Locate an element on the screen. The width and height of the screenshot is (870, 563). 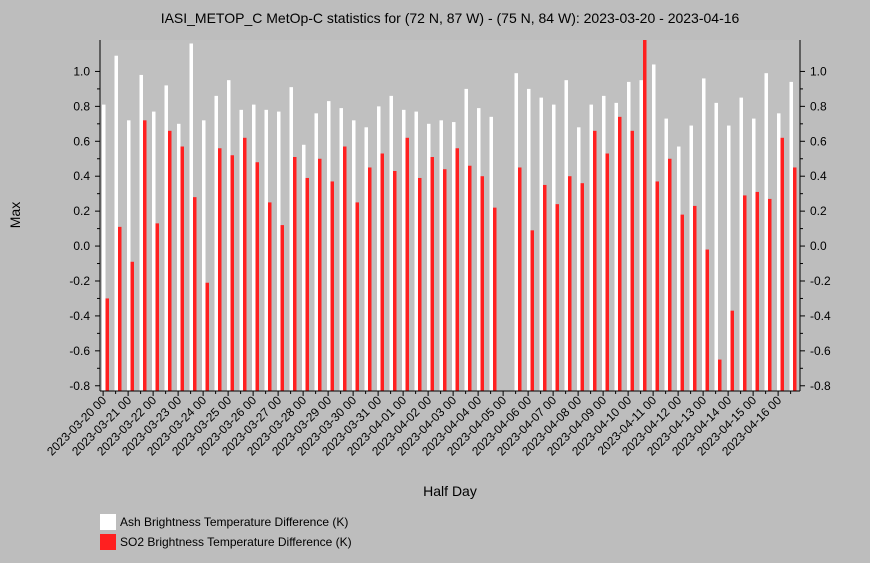
y-tick-label-right: -0.8 is located at coordinates (820, 386).